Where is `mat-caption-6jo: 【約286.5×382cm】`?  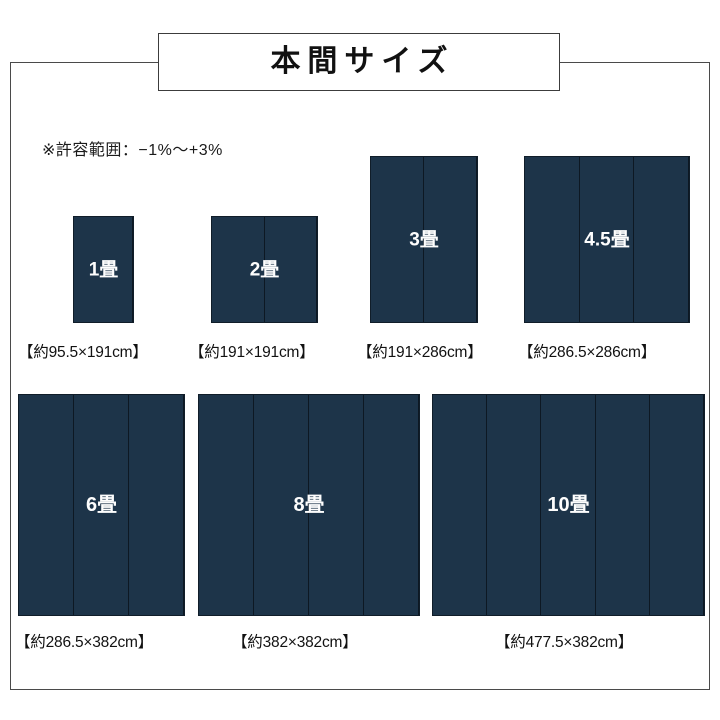 mat-caption-6jo: 【約286.5×382cm】 is located at coordinates (84, 642).